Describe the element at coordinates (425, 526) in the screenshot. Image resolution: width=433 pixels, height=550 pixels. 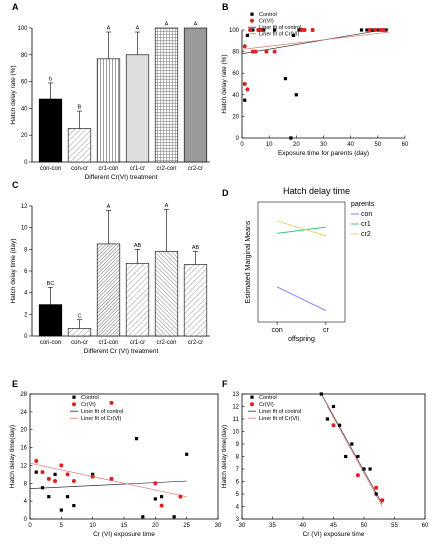
I see `x-tick-label: 60` at that location.